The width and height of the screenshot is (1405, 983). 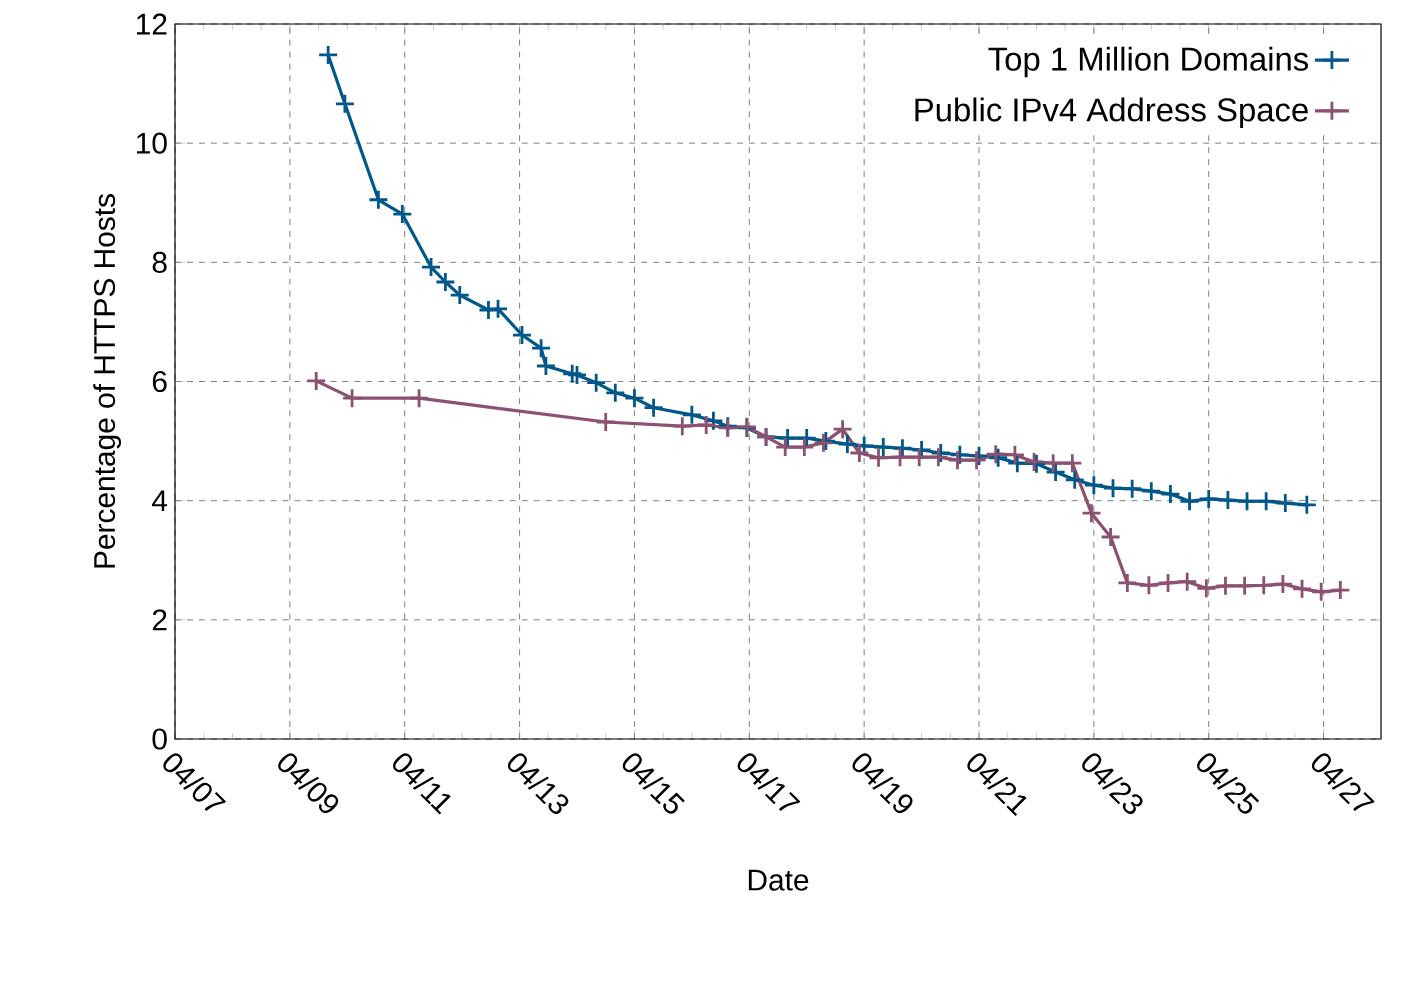 What do you see at coordinates (1148, 62) in the screenshot?
I see `legend-label: Top 1 Million Domains` at bounding box center [1148, 62].